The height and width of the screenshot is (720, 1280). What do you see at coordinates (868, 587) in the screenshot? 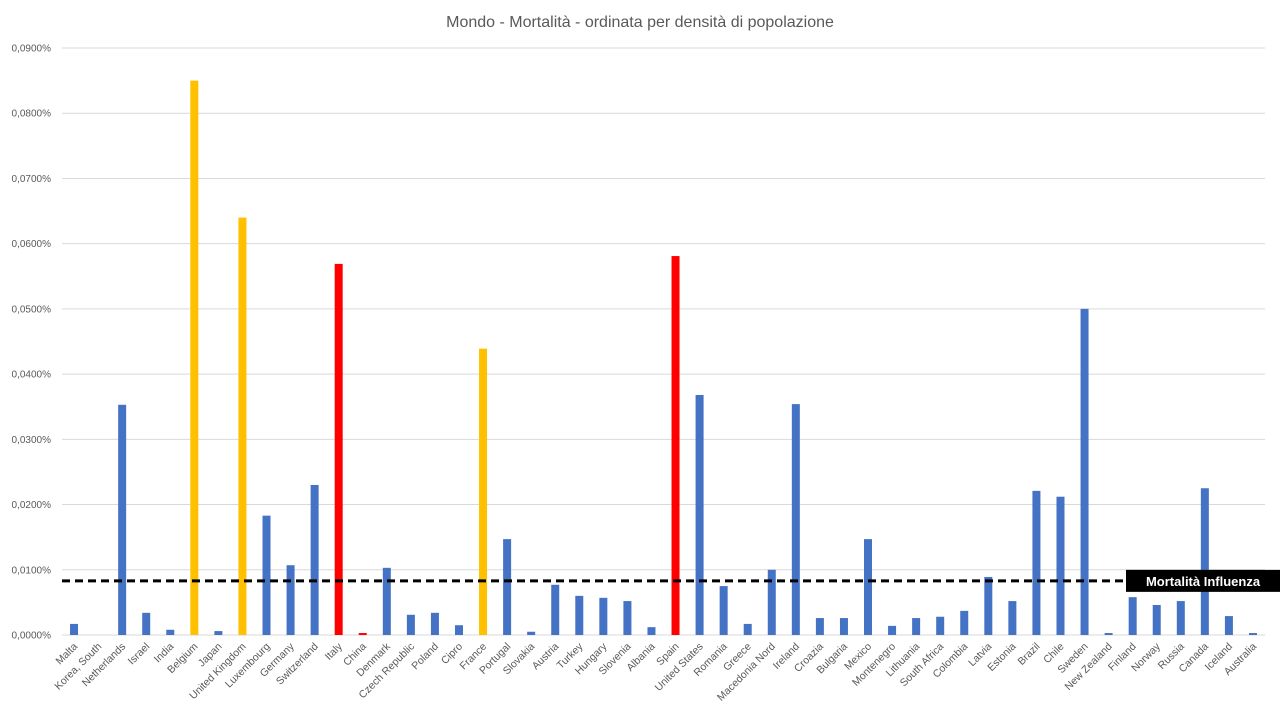
I see `bar-mexico` at bounding box center [868, 587].